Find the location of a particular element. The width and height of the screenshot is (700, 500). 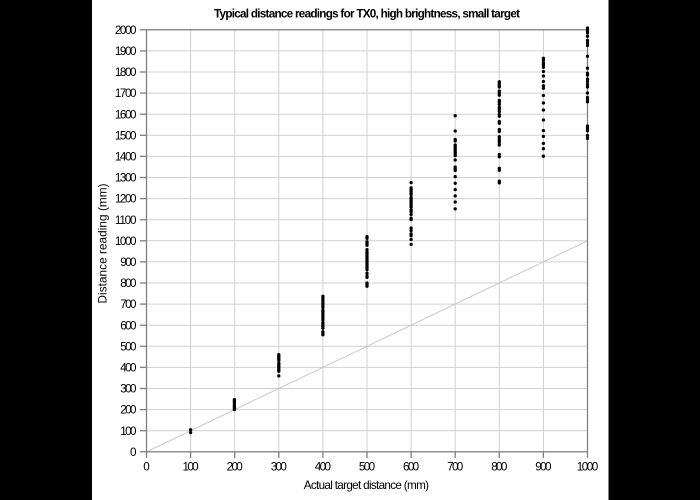

svg-text: 1600 is located at coordinates (126, 114).